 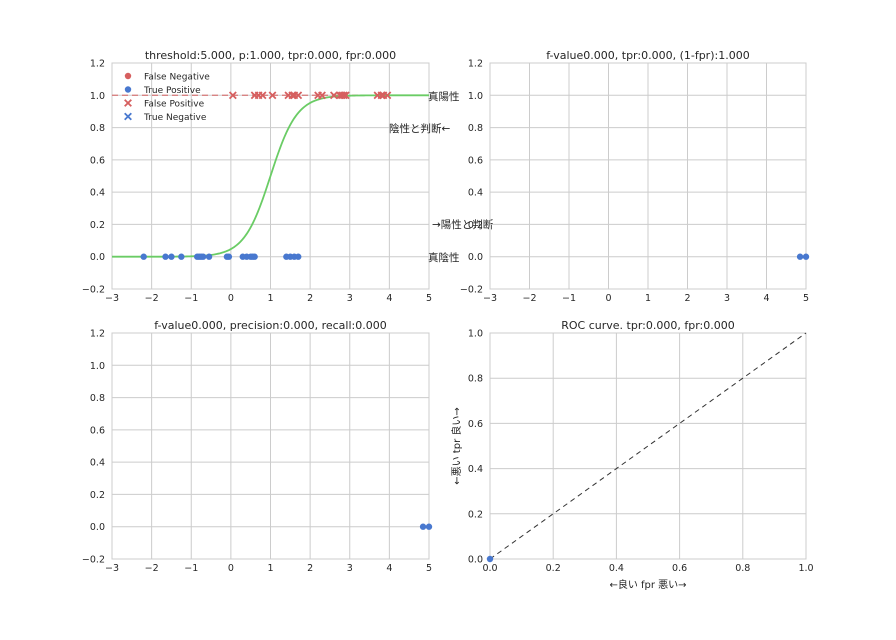 I want to click on chart-title: ROC curve. tpr:0.000, fpr:0.000, so click(x=648, y=325).